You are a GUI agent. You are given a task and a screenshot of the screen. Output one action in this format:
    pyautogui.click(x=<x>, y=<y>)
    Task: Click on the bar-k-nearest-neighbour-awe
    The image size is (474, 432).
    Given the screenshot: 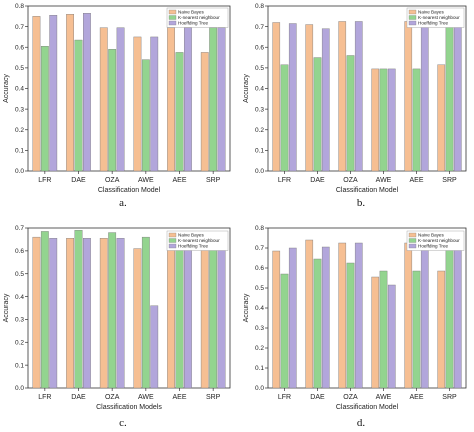 What is the action you would take?
    pyautogui.click(x=145, y=115)
    